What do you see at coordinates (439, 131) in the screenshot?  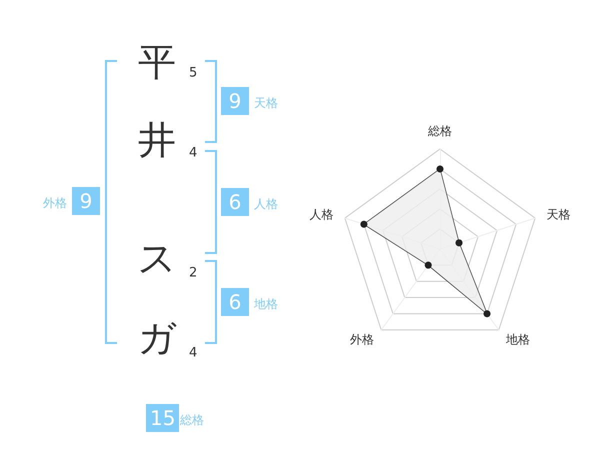 I see `spoke-label: 総格` at bounding box center [439, 131].